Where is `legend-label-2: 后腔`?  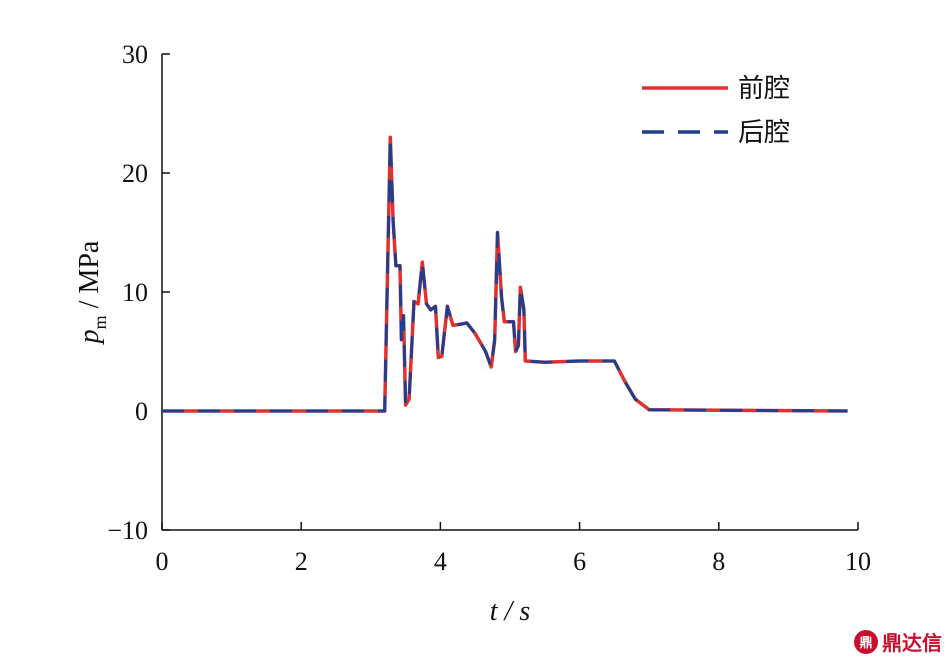 legend-label-2: 后腔 is located at coordinates (764, 133).